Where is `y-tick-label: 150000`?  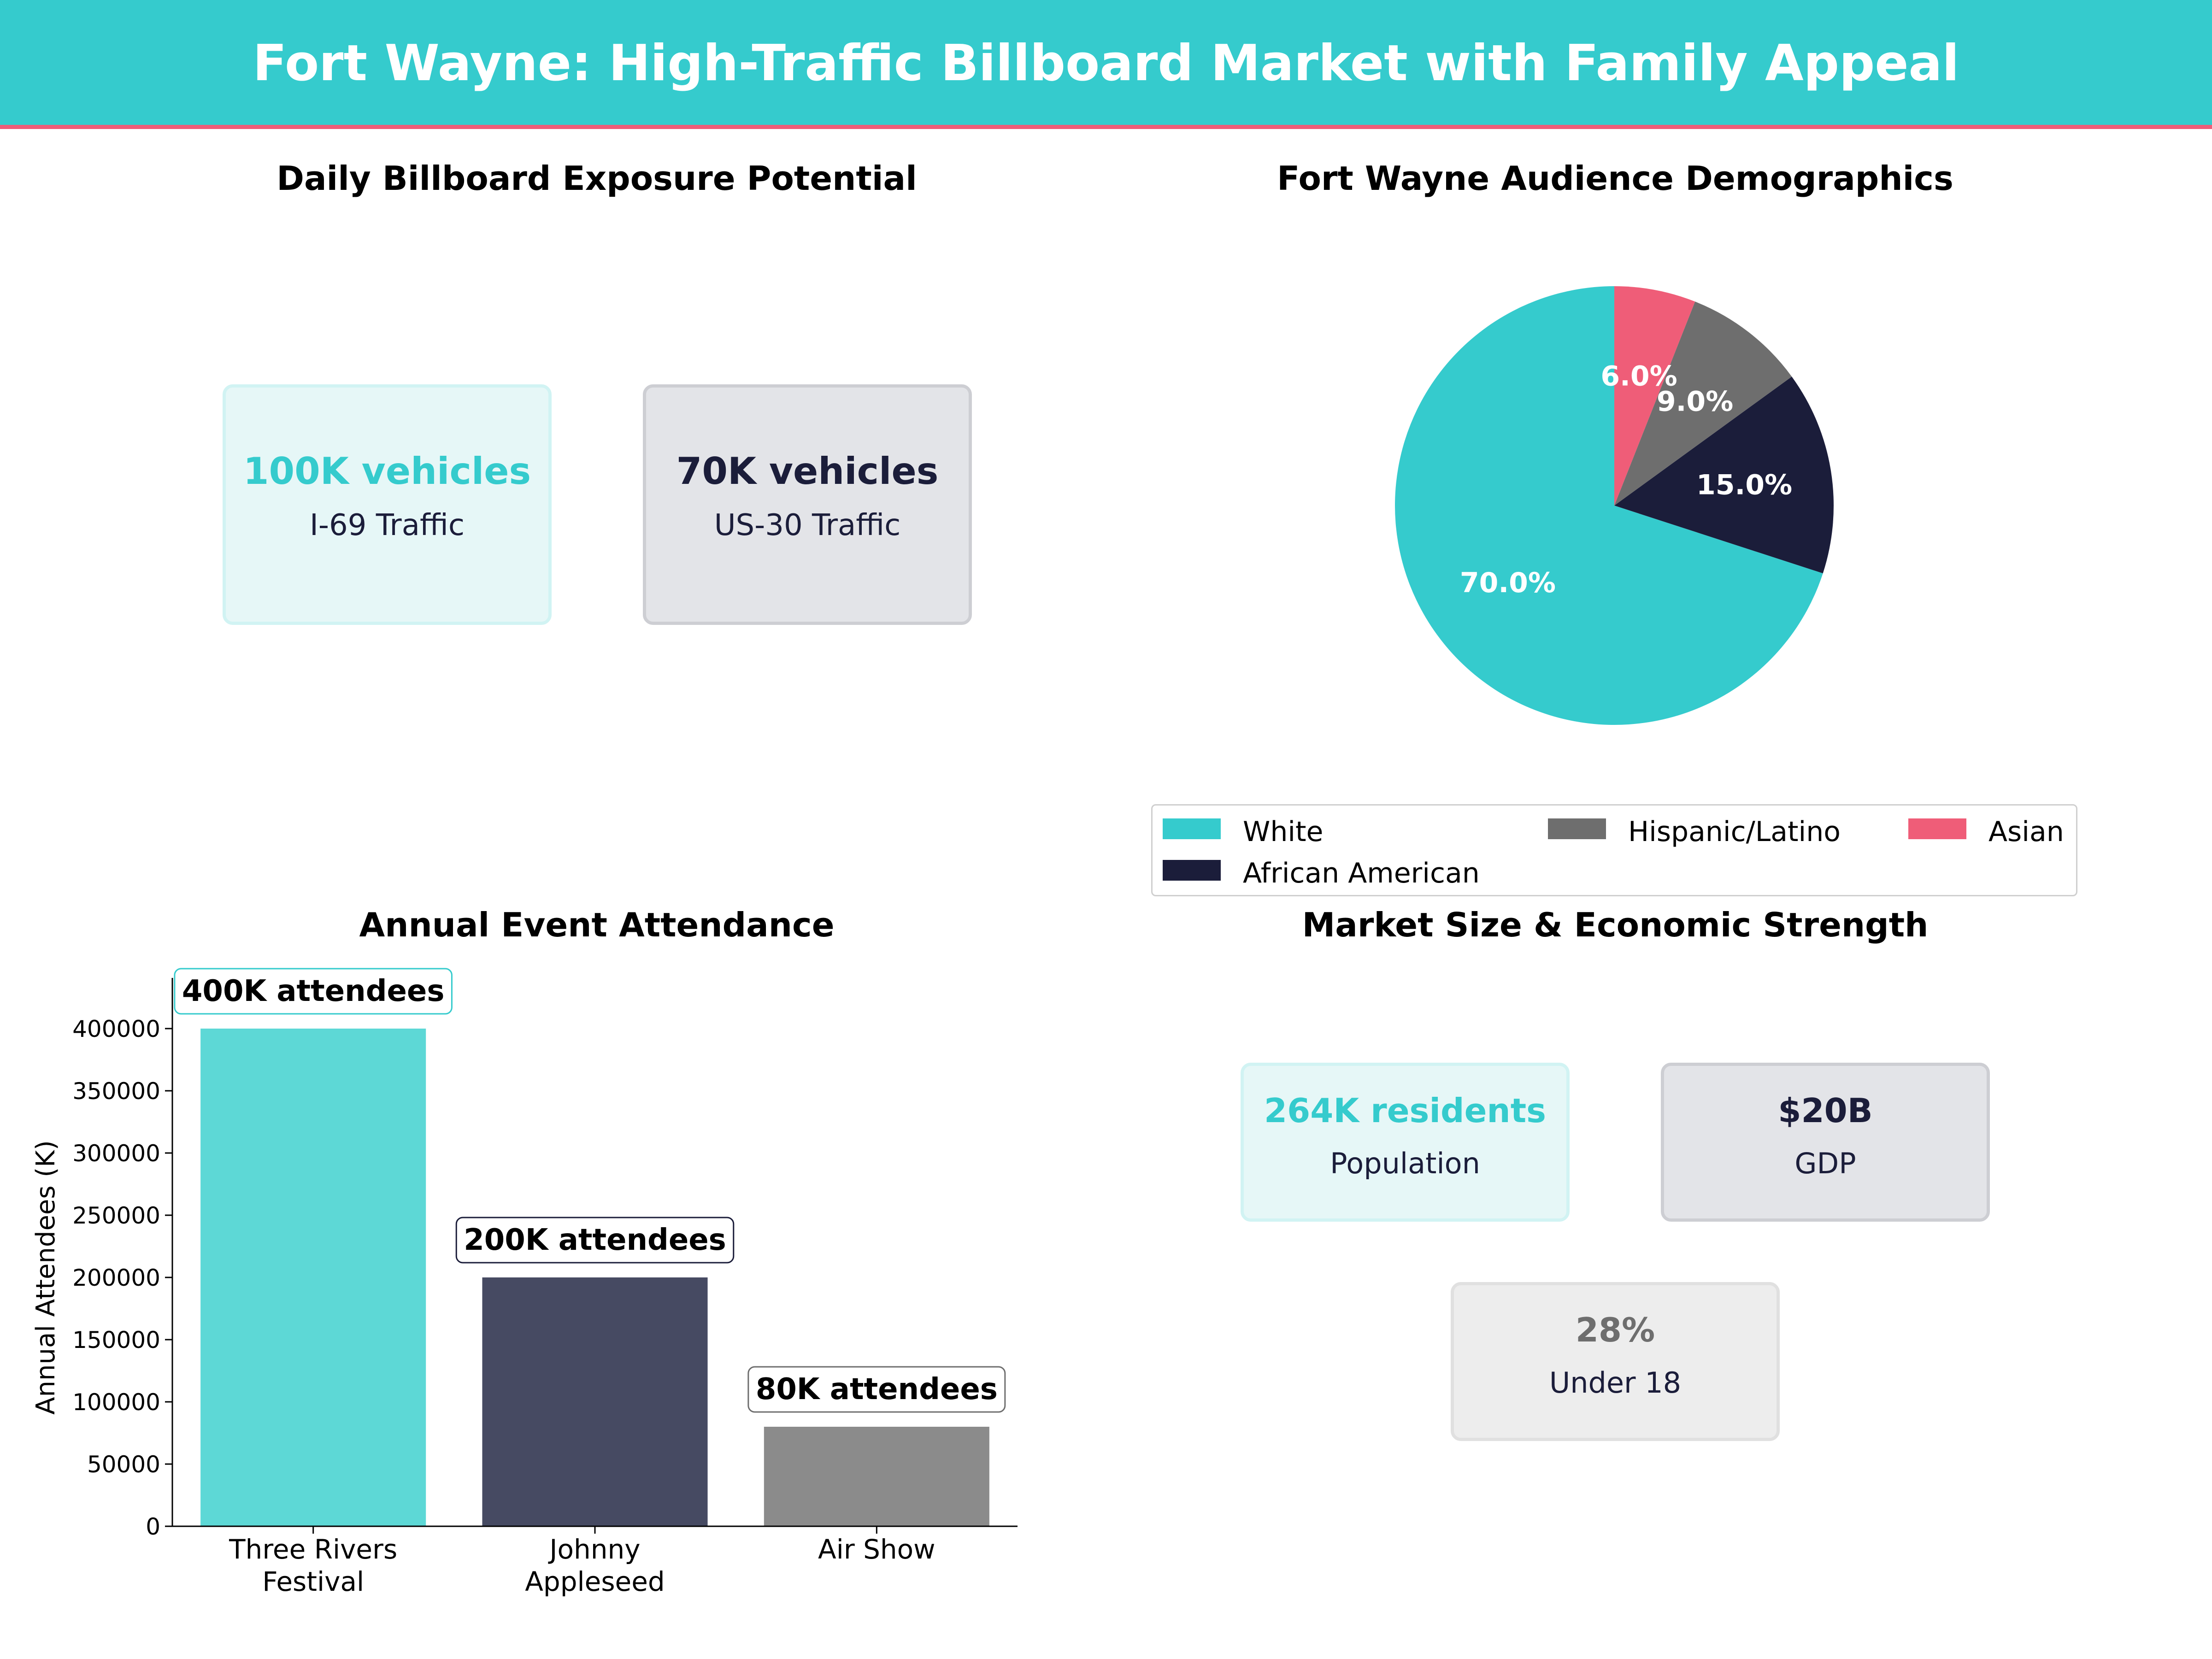 y-tick-label: 150000 is located at coordinates (116, 1340).